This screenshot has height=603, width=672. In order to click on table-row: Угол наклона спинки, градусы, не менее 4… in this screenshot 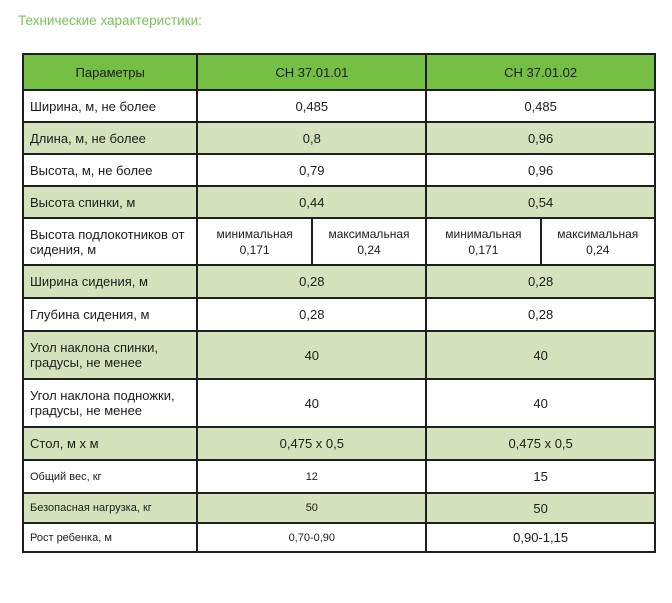, I will do `click(338, 355)`.